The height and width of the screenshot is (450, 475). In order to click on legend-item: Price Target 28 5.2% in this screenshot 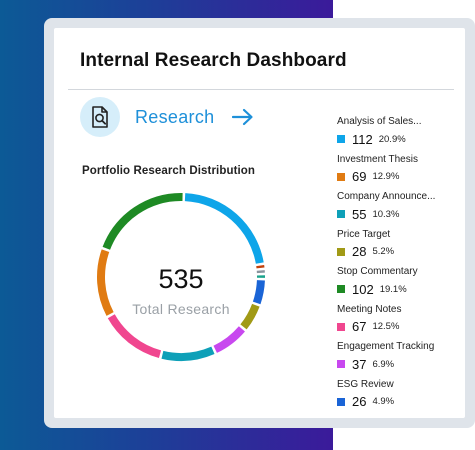, I will do `click(399, 247)`.